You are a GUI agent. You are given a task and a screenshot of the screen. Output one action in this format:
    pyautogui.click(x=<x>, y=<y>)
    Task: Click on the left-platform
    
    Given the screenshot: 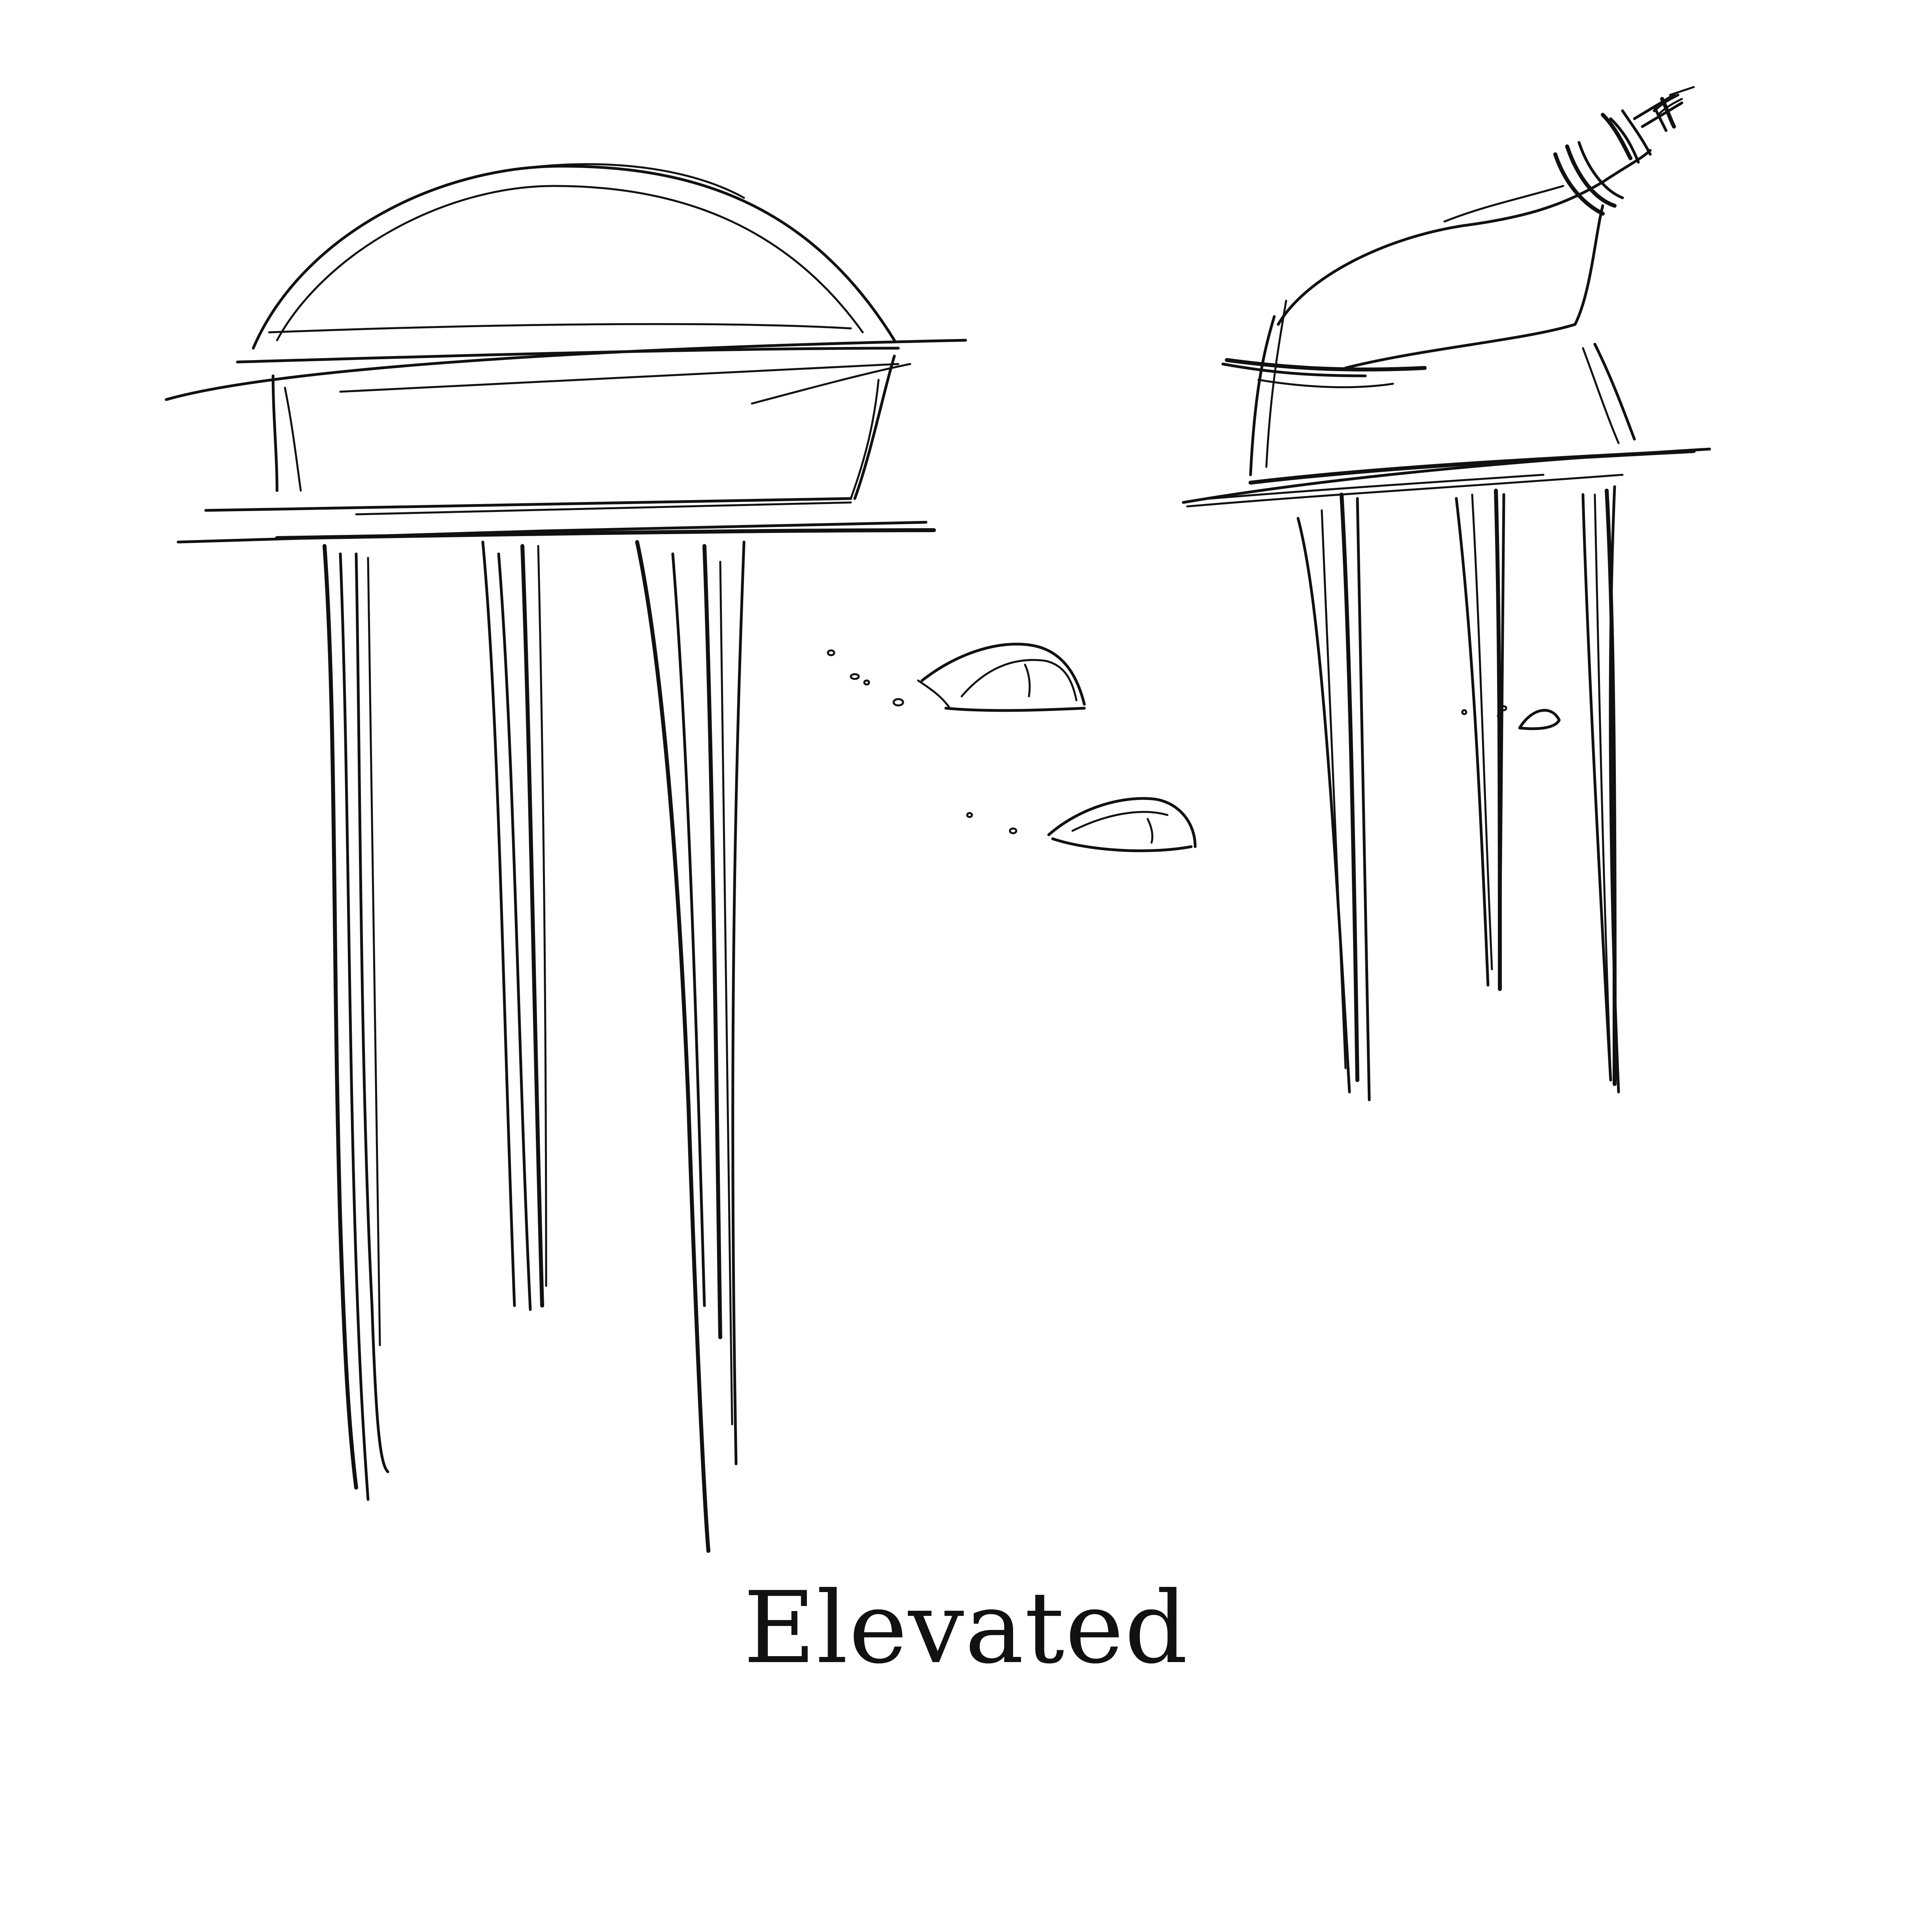 What is the action you would take?
    pyautogui.click(x=556, y=520)
    